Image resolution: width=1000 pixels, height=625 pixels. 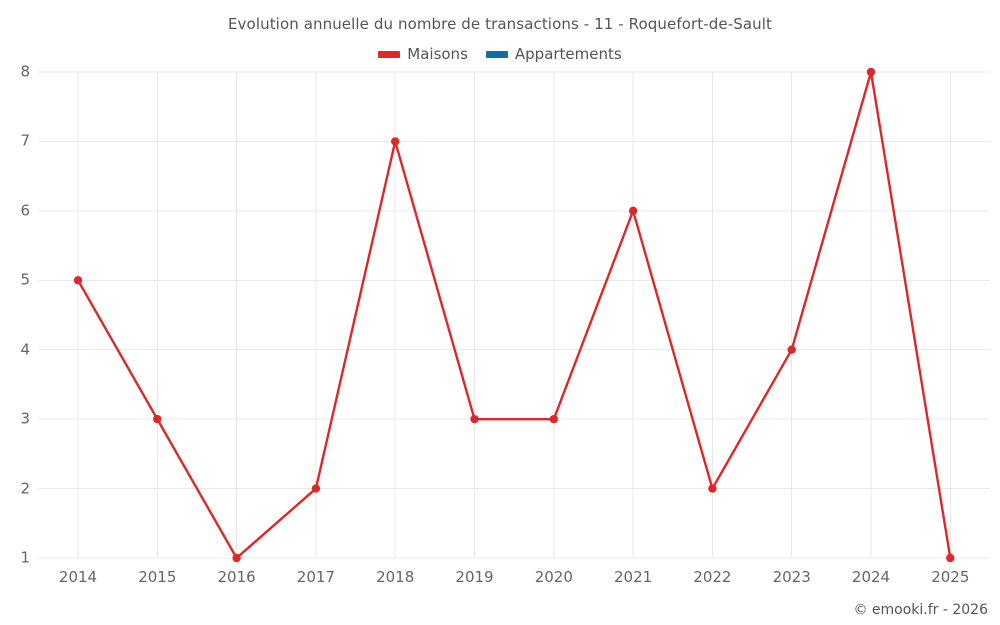 I want to click on x-axis-tick-label: 2015, so click(x=157, y=577).